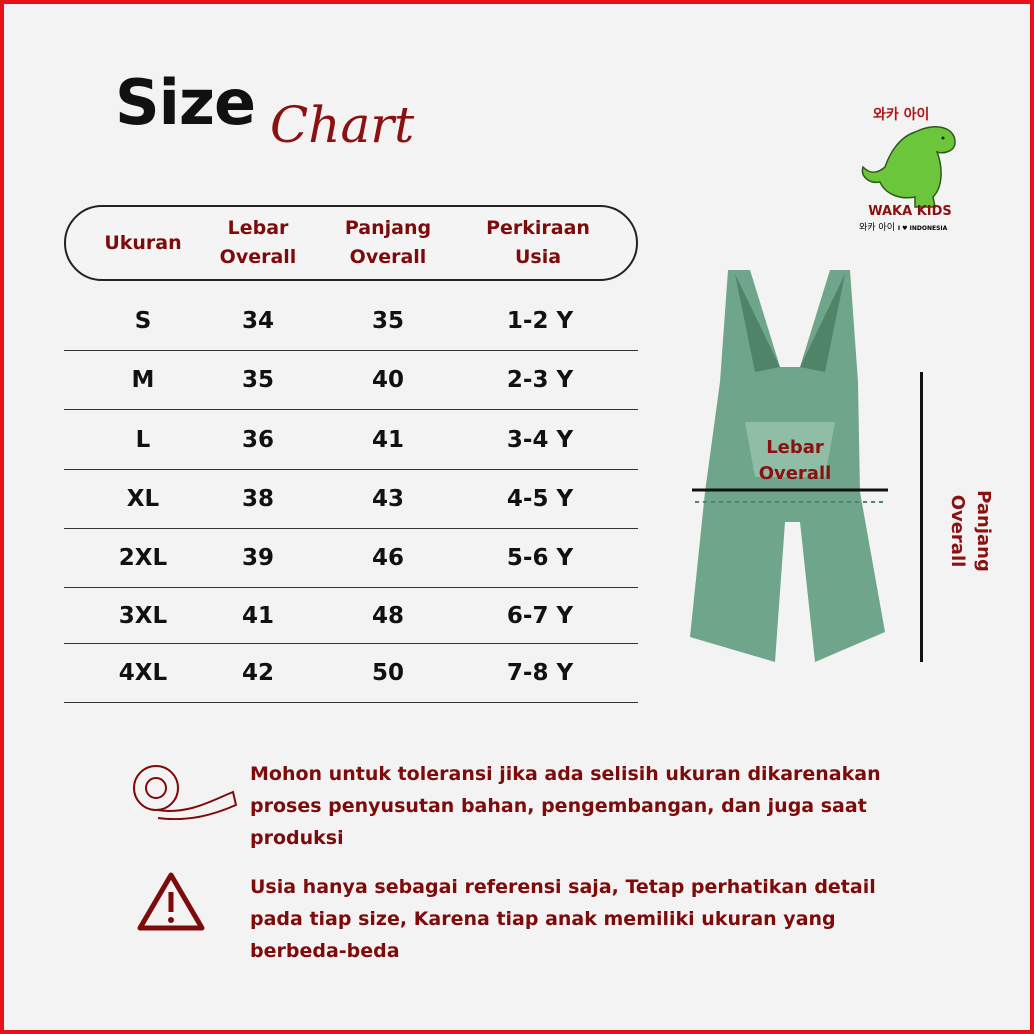 The width and height of the screenshot is (1034, 1034). What do you see at coordinates (388, 242) in the screenshot?
I see `header-panjang: Panjang Overall` at bounding box center [388, 242].